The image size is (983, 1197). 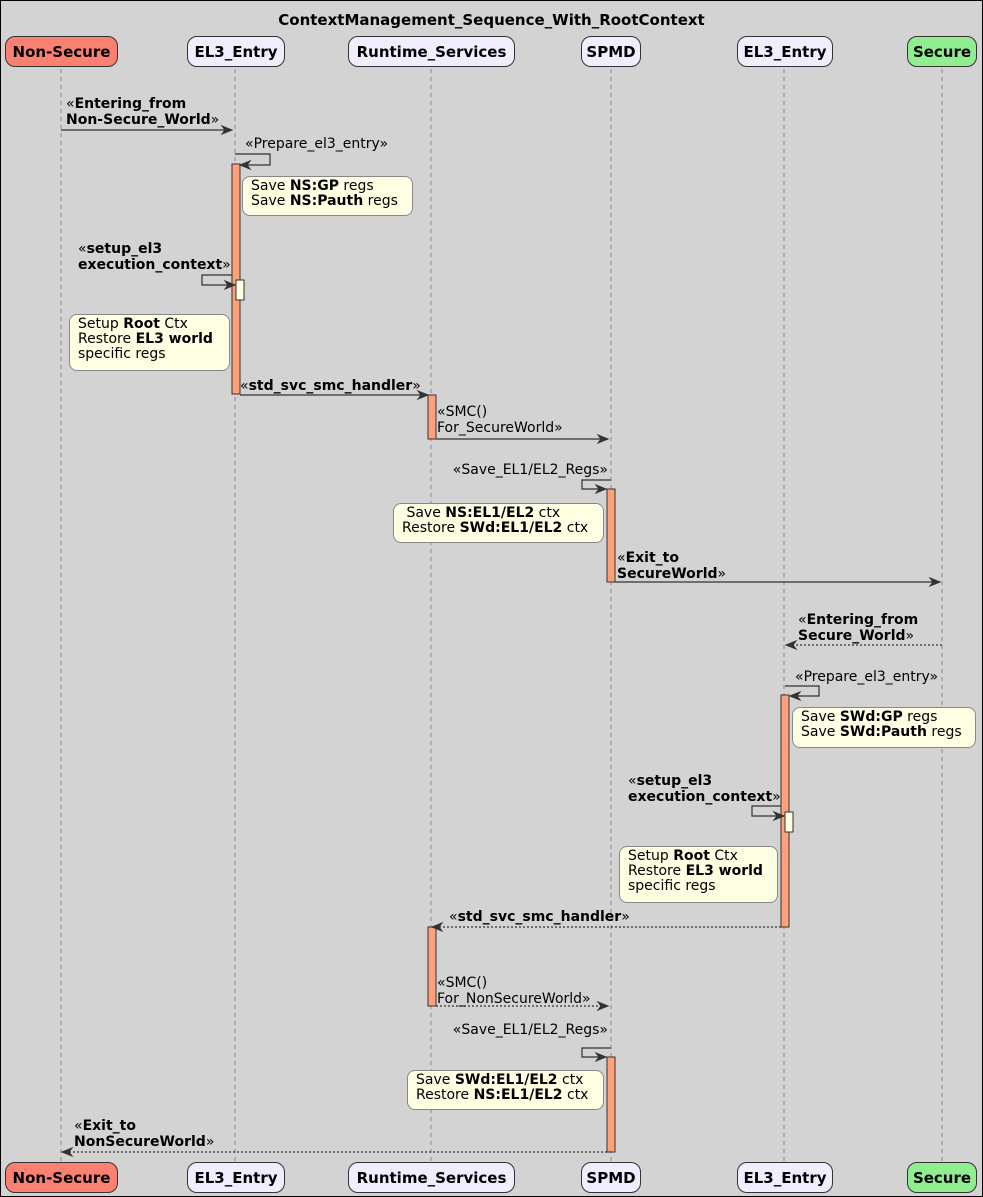 I want to click on note: Save NS:GP regs Save NS:Pauth regs, so click(x=327, y=196).